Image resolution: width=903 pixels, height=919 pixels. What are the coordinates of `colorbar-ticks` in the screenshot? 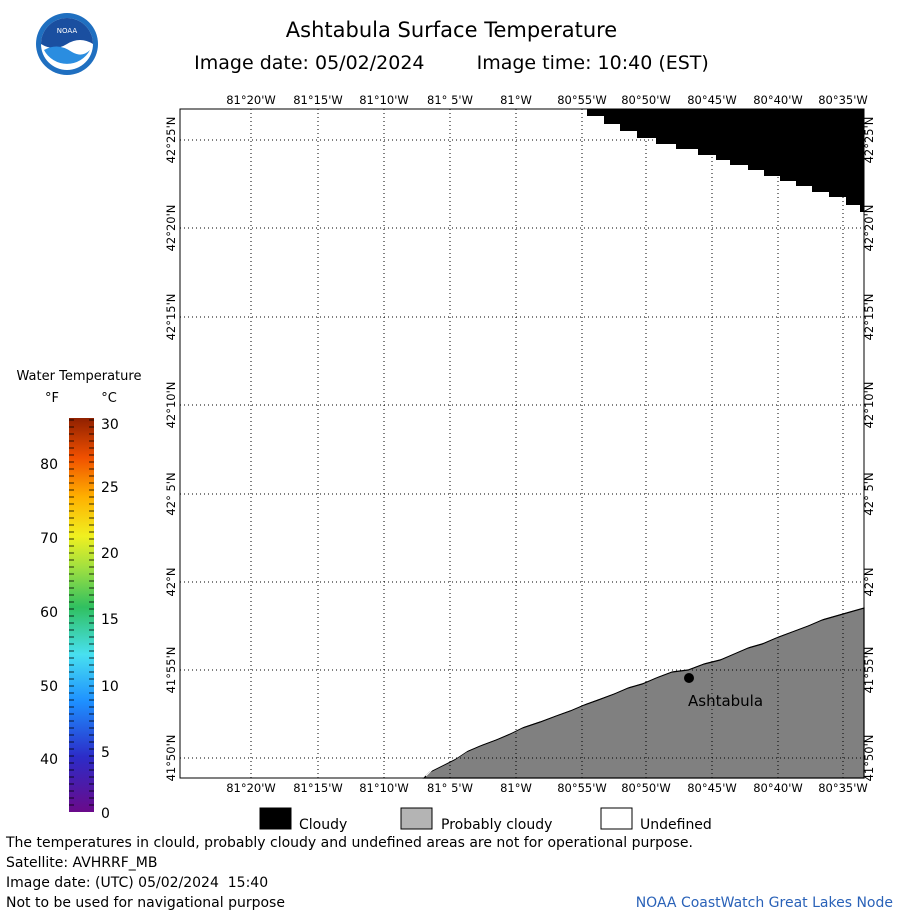 It's located at (81, 612).